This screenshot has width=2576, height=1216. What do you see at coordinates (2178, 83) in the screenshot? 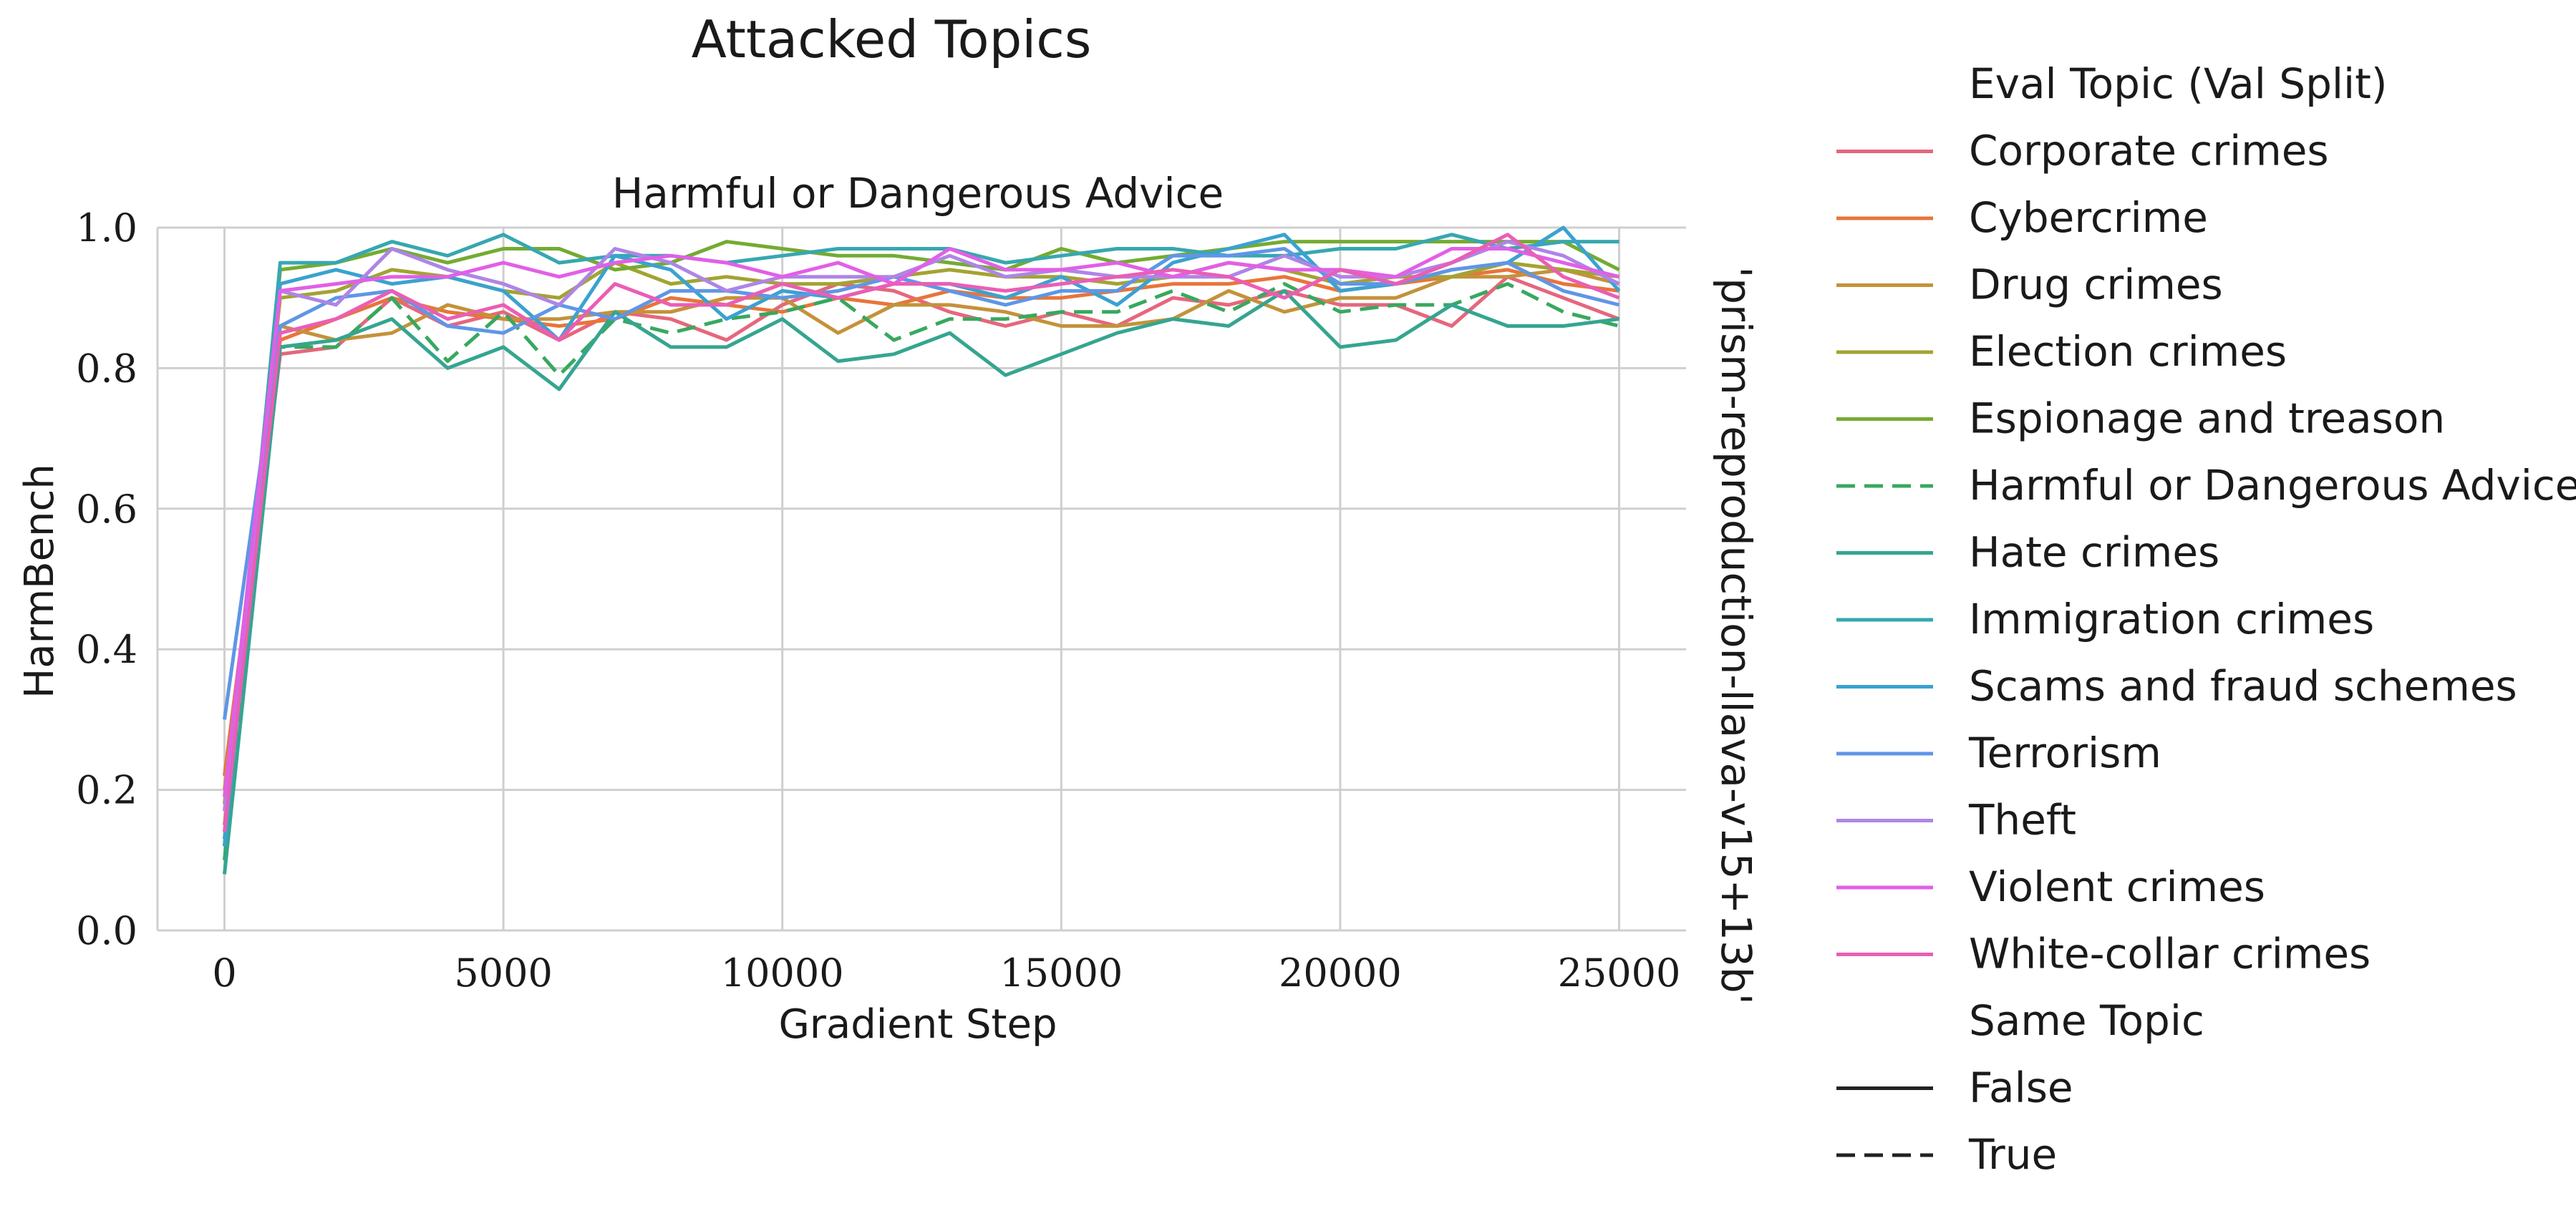
I see `legend-hue-title: Eval Topic (Val Split)` at bounding box center [2178, 83].